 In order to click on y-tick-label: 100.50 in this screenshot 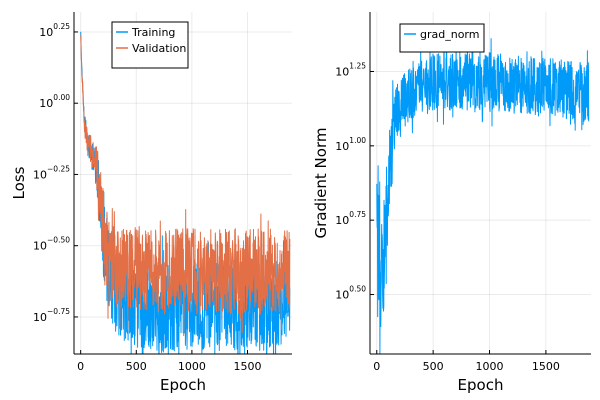, I will do `click(350, 293)`.